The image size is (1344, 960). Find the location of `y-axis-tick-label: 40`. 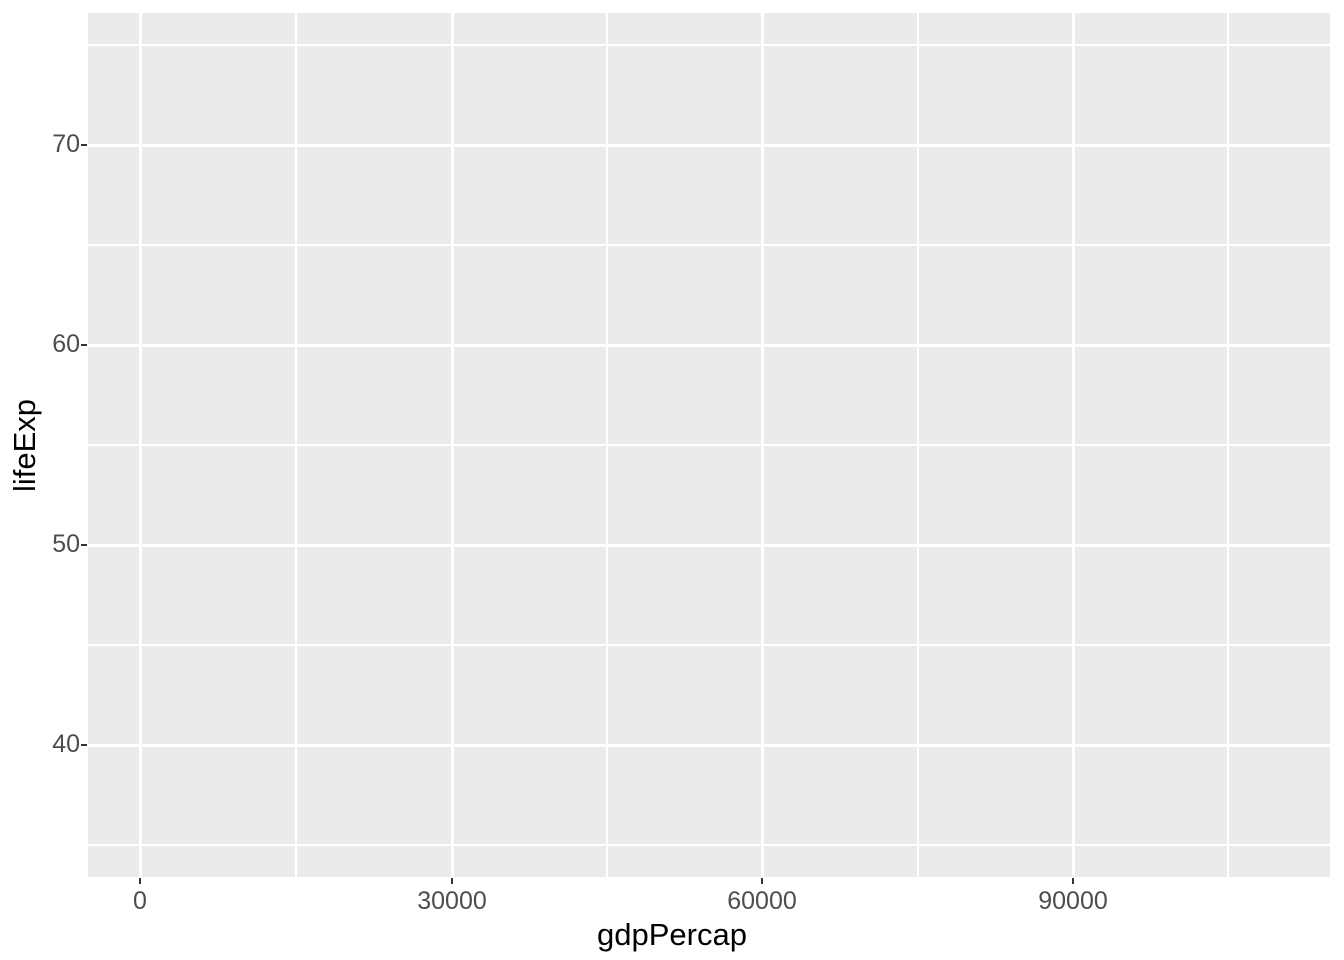

y-axis-tick-label: 40 is located at coordinates (66, 744).